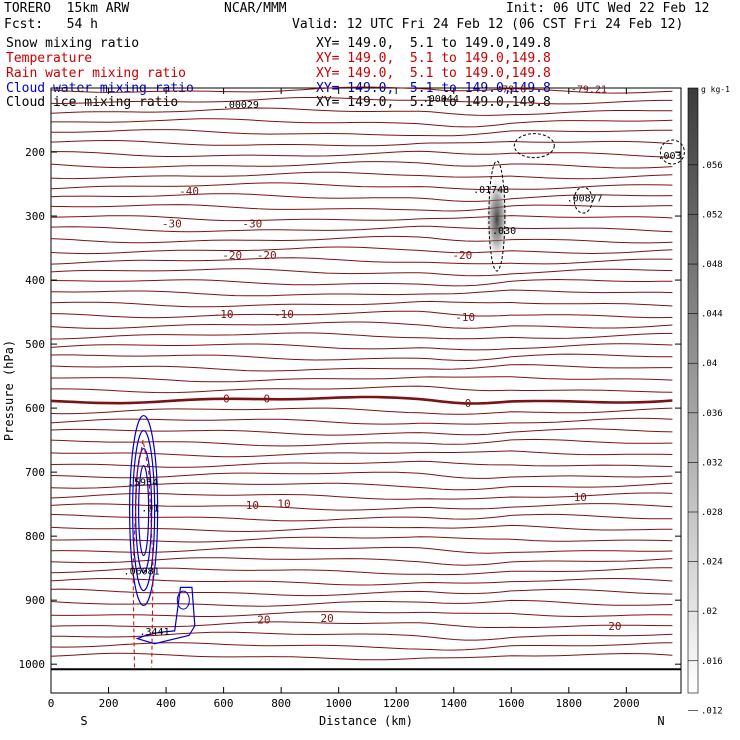 The image size is (740, 740). Describe the element at coordinates (83, 721) in the screenshot. I see `x-end-left: S` at that location.